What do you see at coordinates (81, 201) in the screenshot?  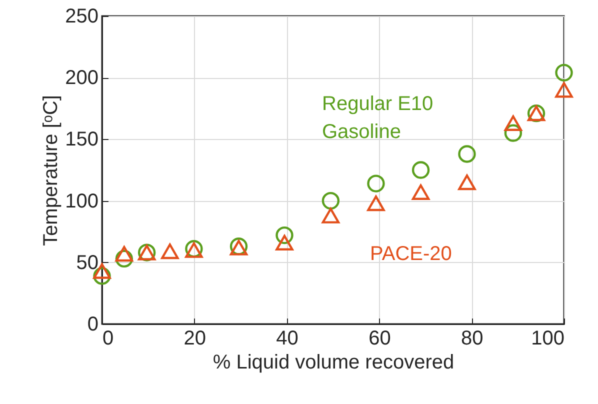 I see `y-tick-label: 100` at bounding box center [81, 201].